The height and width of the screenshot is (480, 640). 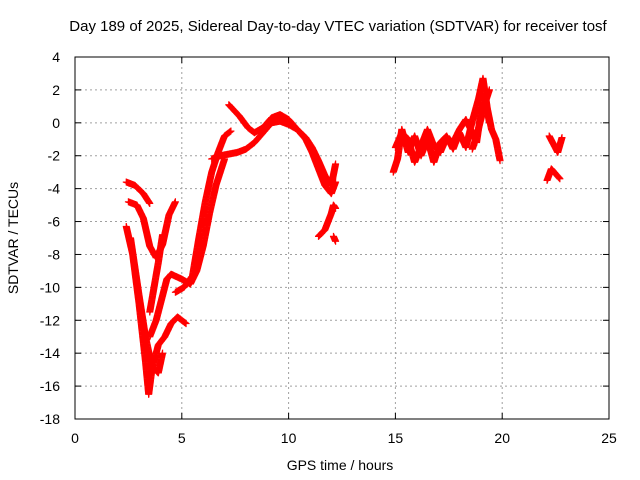 I want to click on x-tick-label: 10, so click(x=289, y=438).